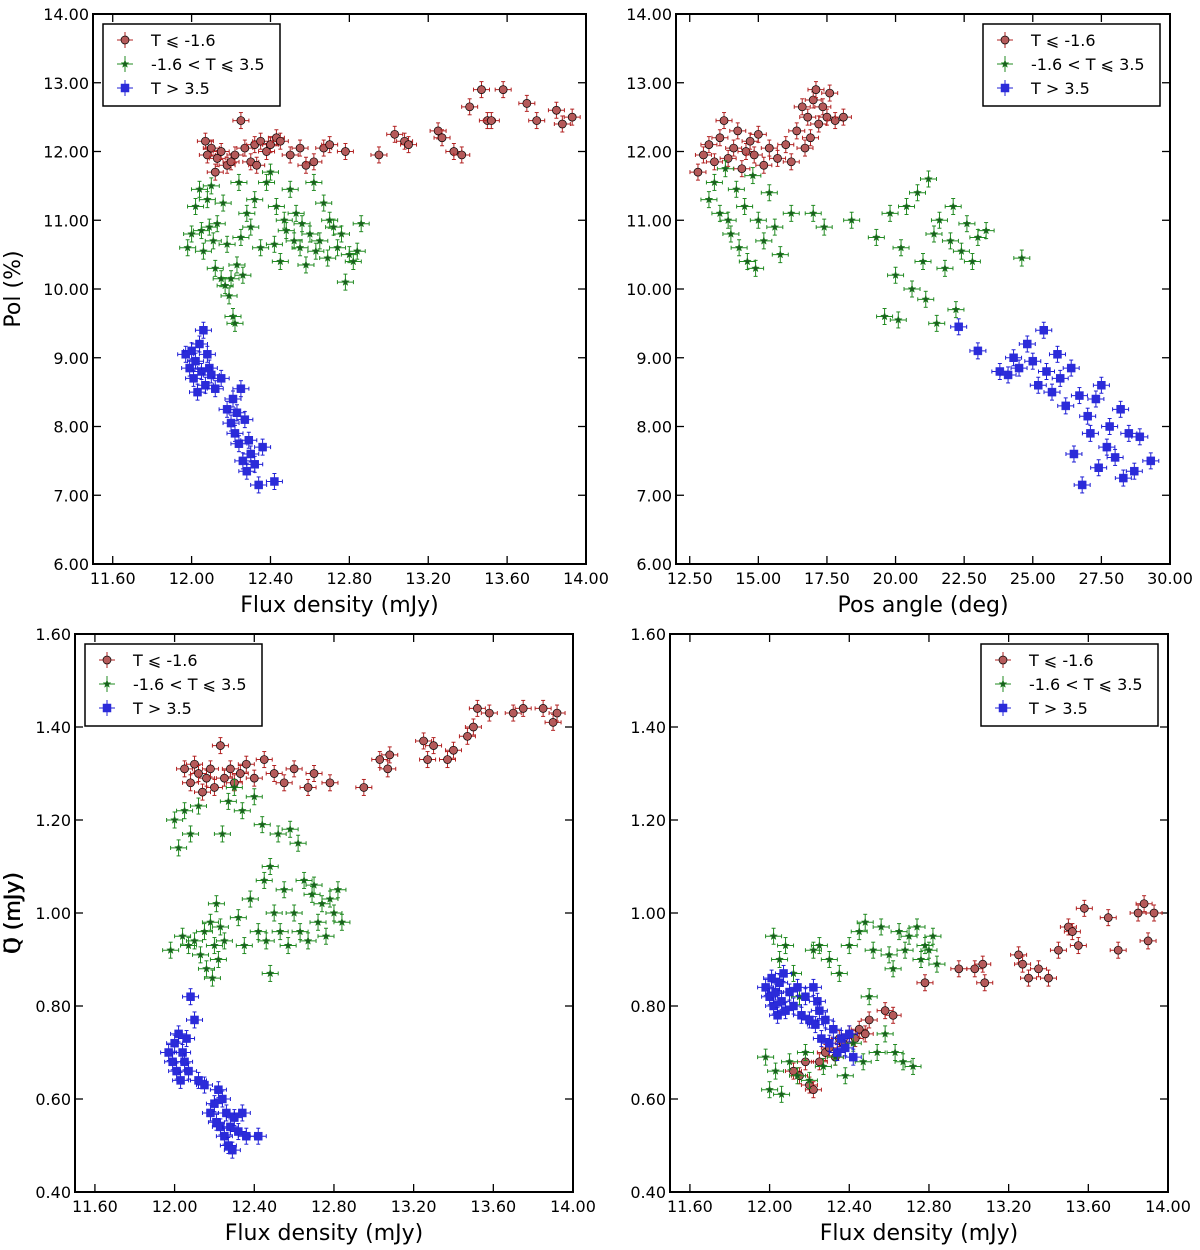 This screenshot has width=1200, height=1250. I want to click on y-tick-label: 13.00, so click(66, 83).